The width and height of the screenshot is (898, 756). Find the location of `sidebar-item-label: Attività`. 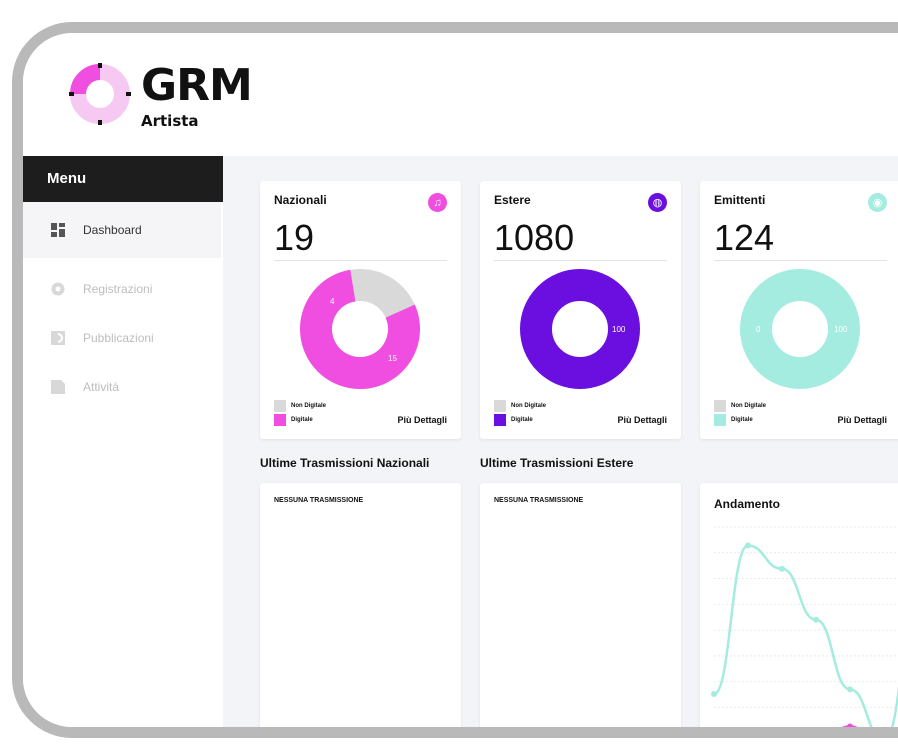

sidebar-item-label: Attività is located at coordinates (101, 387).